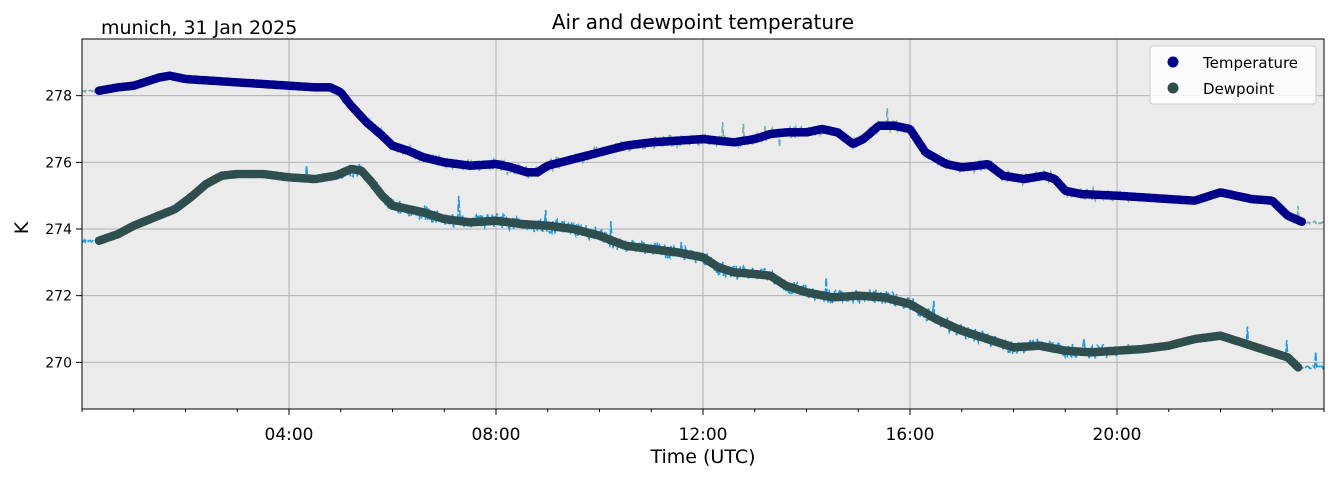 Image resolution: width=1335 pixels, height=478 pixels. Describe the element at coordinates (1173, 62) in the screenshot. I see `legend-marker-temperature` at that location.